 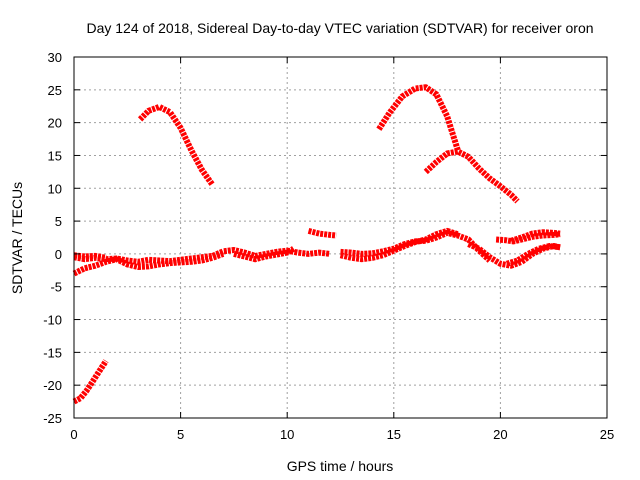 I want to click on x-tick-label: 0, so click(x=73, y=434).